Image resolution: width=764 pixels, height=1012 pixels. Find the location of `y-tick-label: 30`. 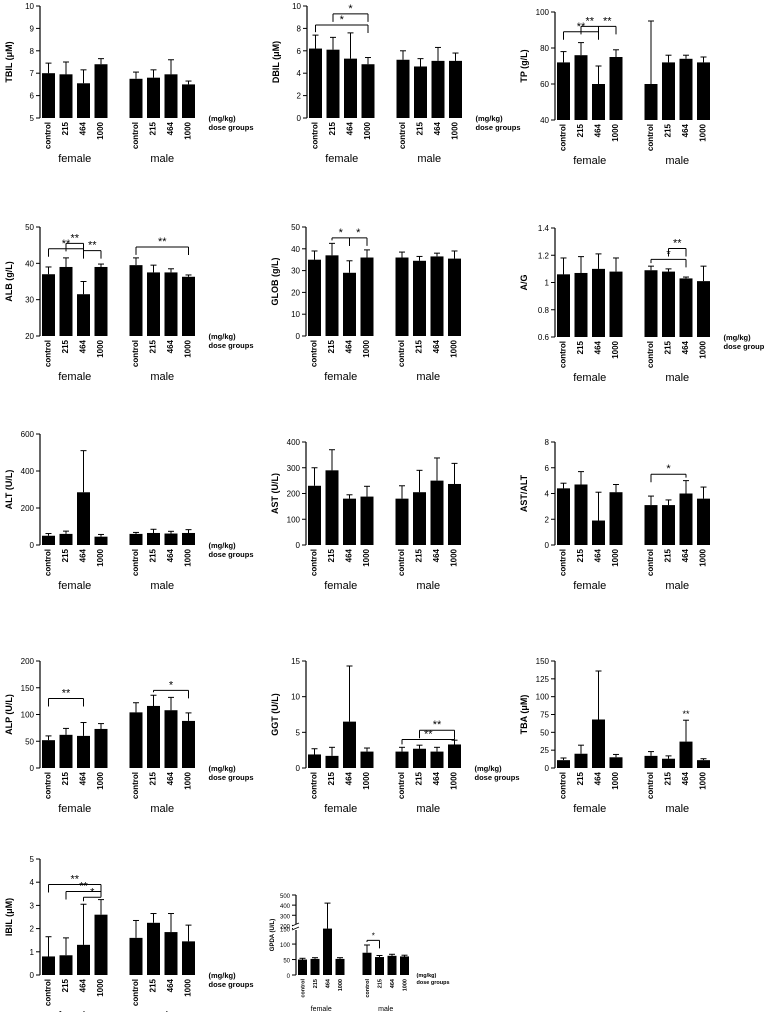

y-tick-label: 30 is located at coordinates (295, 271).